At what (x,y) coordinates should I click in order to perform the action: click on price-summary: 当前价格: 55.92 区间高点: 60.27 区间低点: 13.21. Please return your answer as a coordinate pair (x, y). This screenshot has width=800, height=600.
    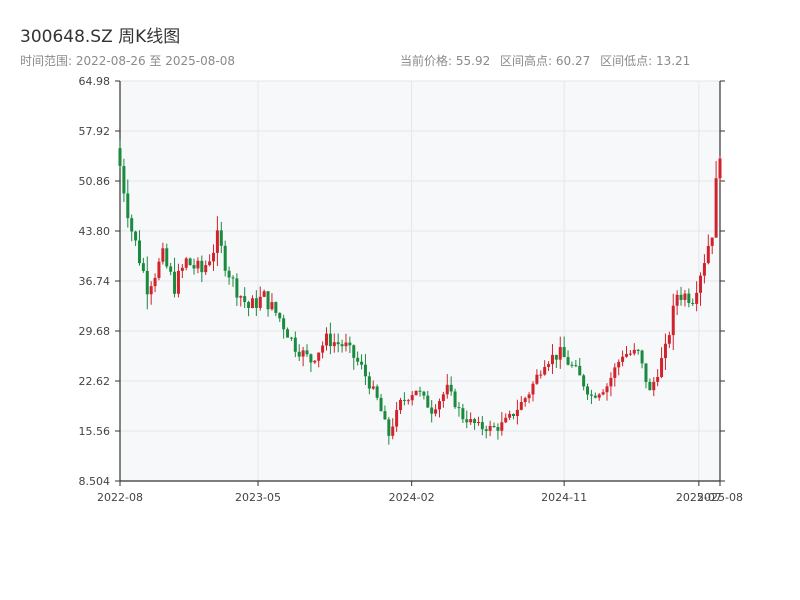
    Looking at the image, I should click on (548, 60).